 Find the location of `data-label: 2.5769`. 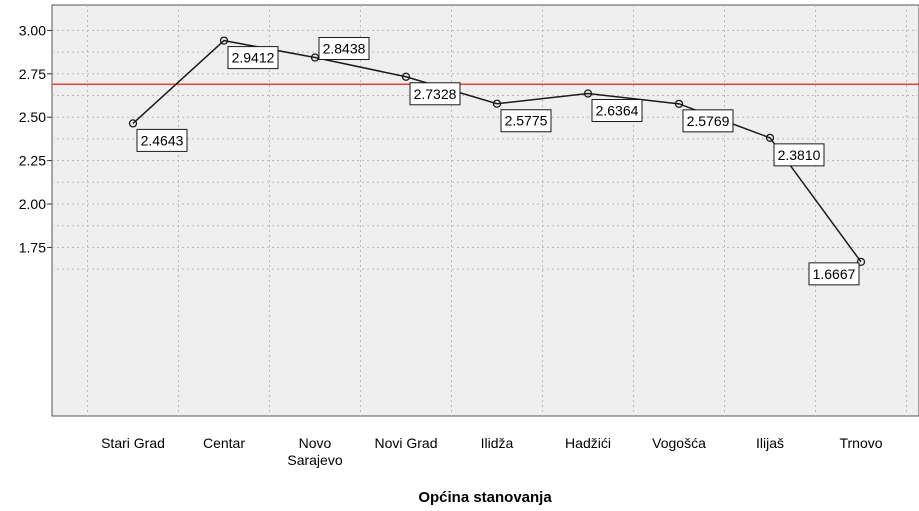

data-label: 2.5769 is located at coordinates (708, 121).